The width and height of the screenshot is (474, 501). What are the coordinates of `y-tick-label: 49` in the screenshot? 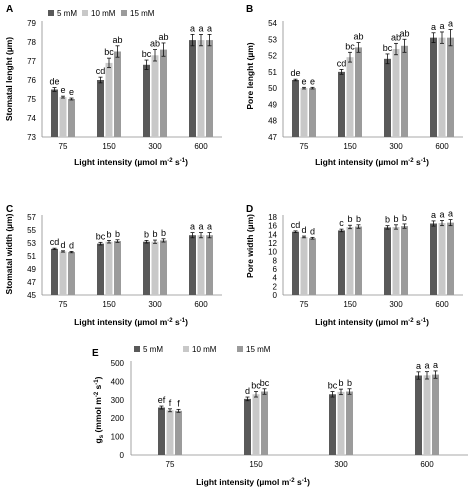 It's located at (272, 104).